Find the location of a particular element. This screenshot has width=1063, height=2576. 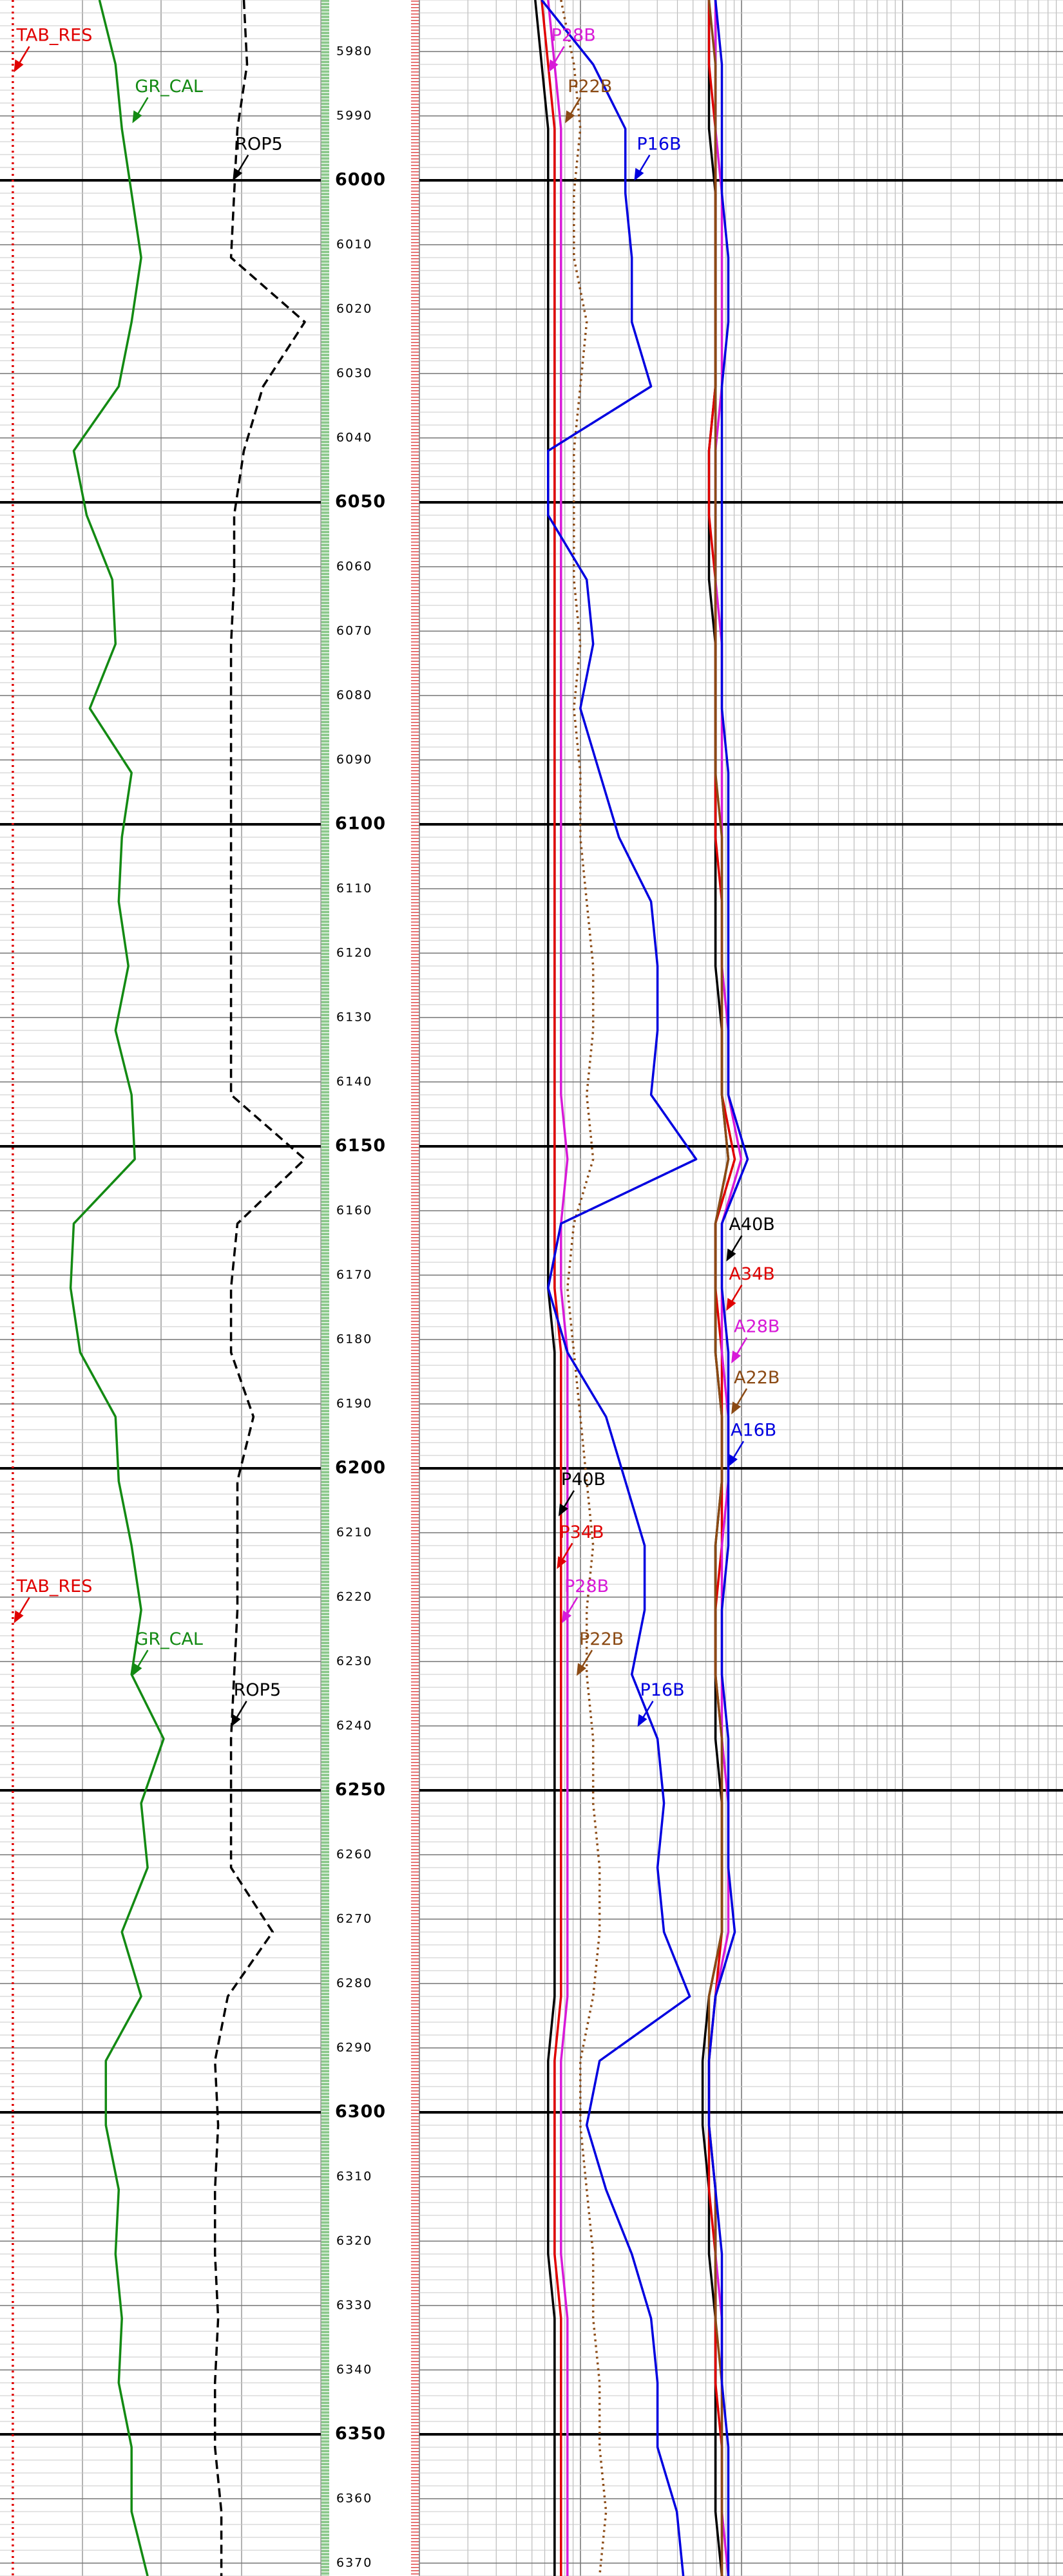

depth-label: 6250 is located at coordinates (360, 1790).